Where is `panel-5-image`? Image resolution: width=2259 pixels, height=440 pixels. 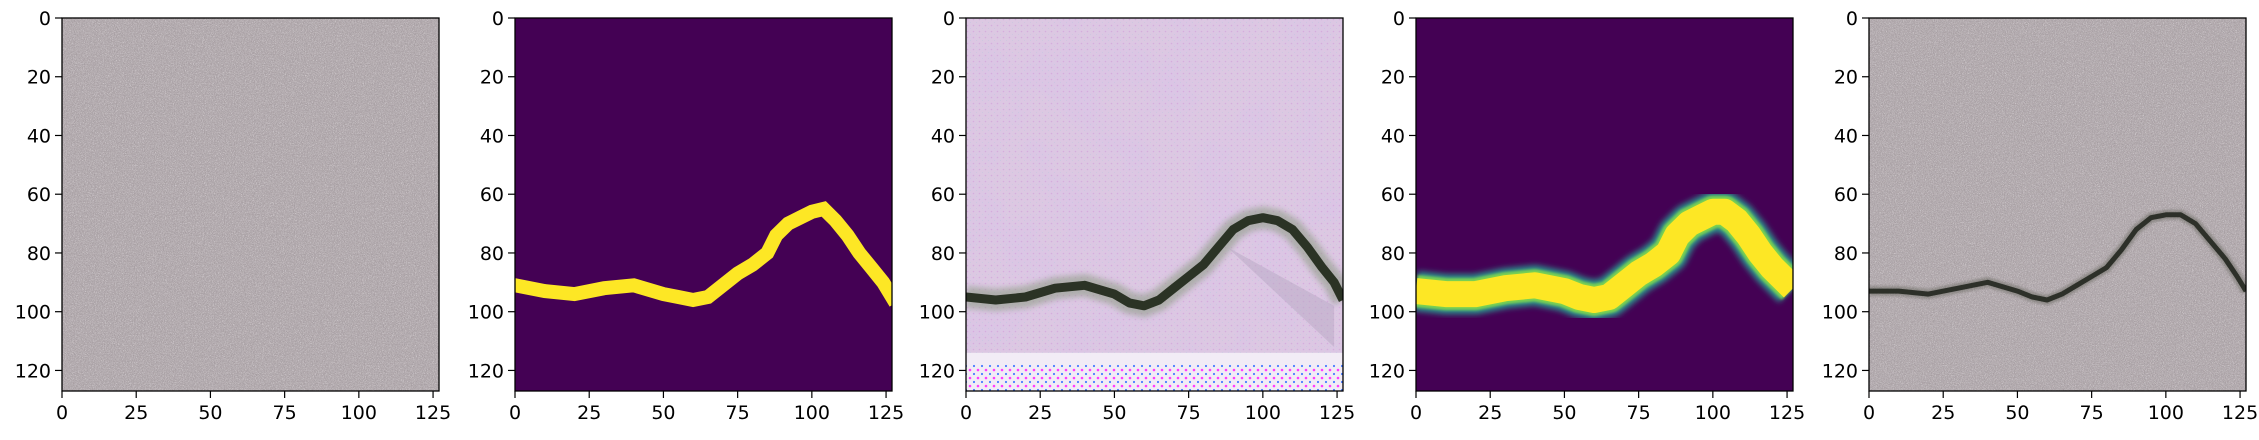 panel-5-image is located at coordinates (2057, 204).